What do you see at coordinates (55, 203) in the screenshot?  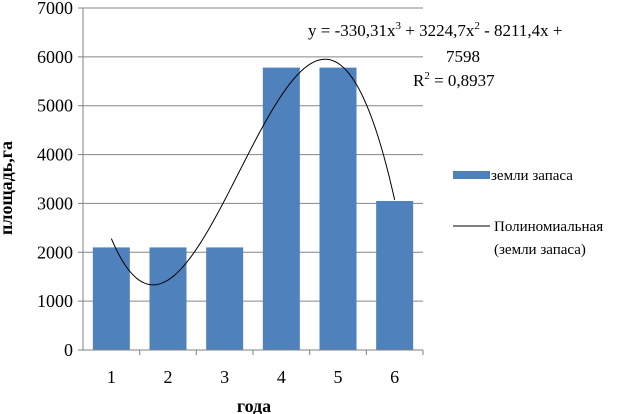 I see `y-tick-label: 3000` at bounding box center [55, 203].